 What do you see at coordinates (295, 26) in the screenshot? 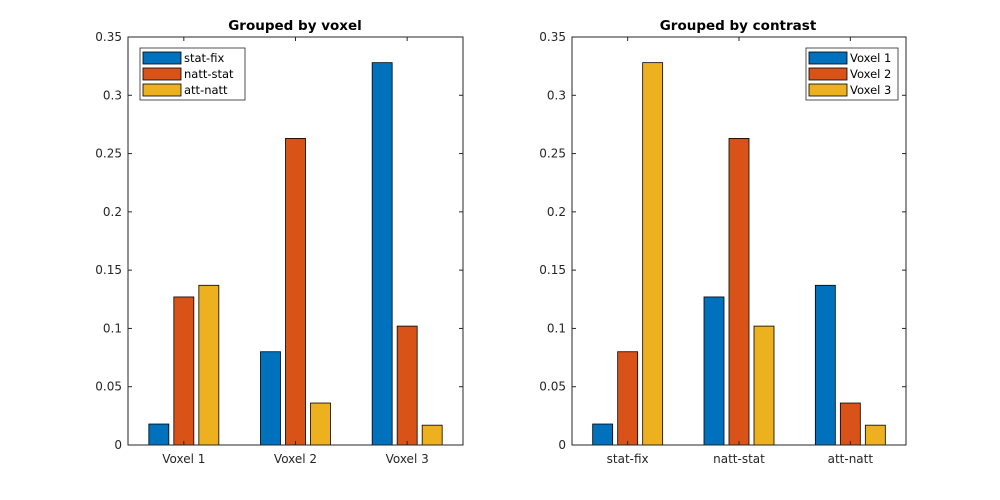
I see `chart-title: Grouped by voxel` at bounding box center [295, 26].